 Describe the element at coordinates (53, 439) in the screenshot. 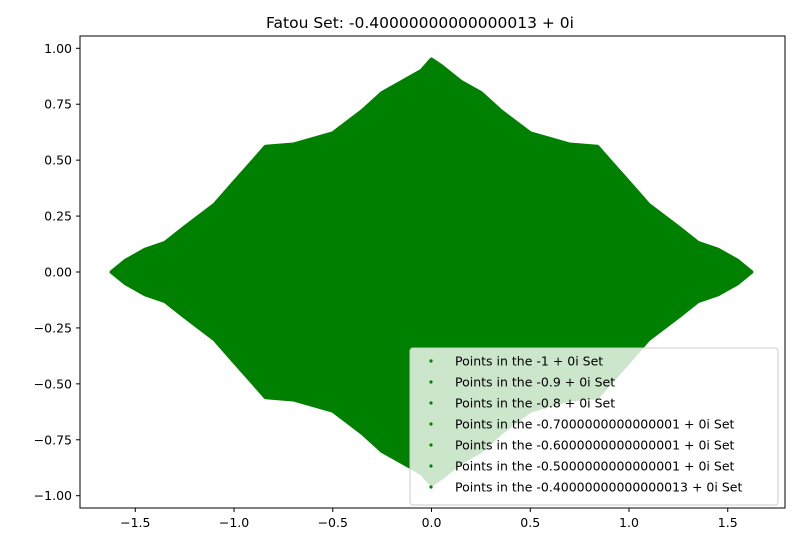

I see `y-tick-label: −0.75` at that location.